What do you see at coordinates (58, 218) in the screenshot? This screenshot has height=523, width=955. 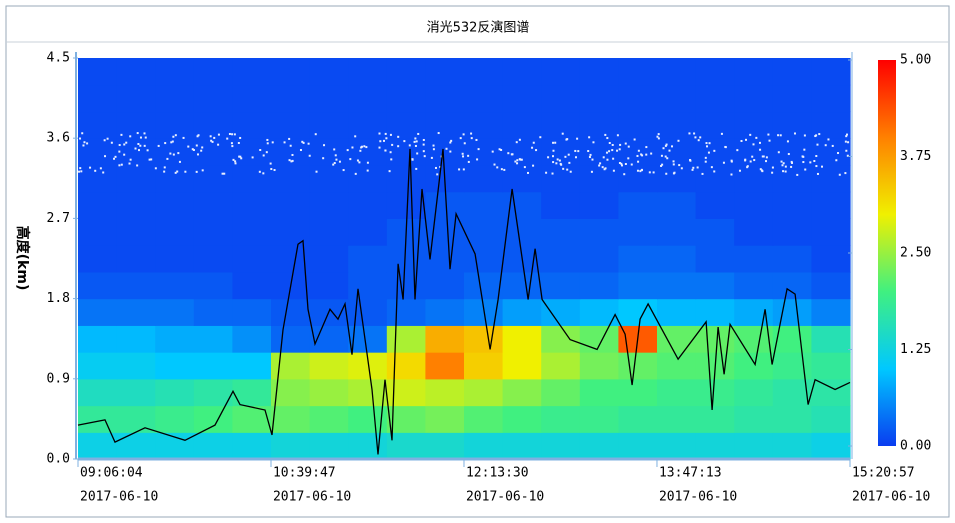 I see `y-tick-label: 2.7` at bounding box center [58, 218].